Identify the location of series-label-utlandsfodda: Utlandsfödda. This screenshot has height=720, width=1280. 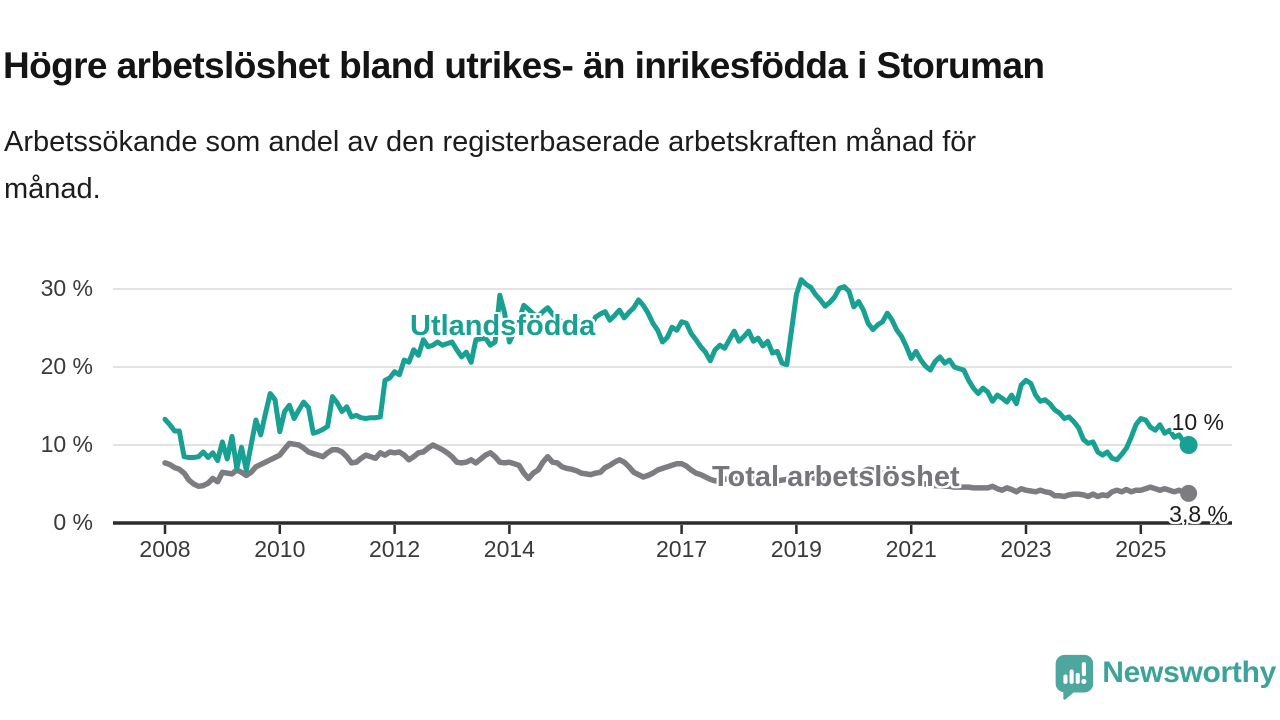
(503, 326).